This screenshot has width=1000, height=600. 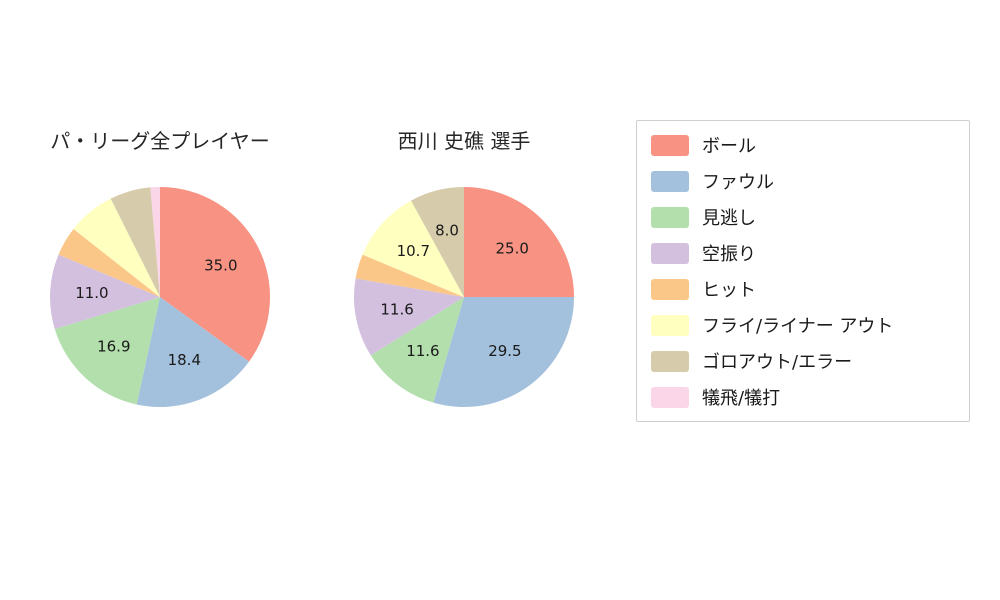 I want to click on pie-slice-label: 16.9, so click(x=113, y=347).